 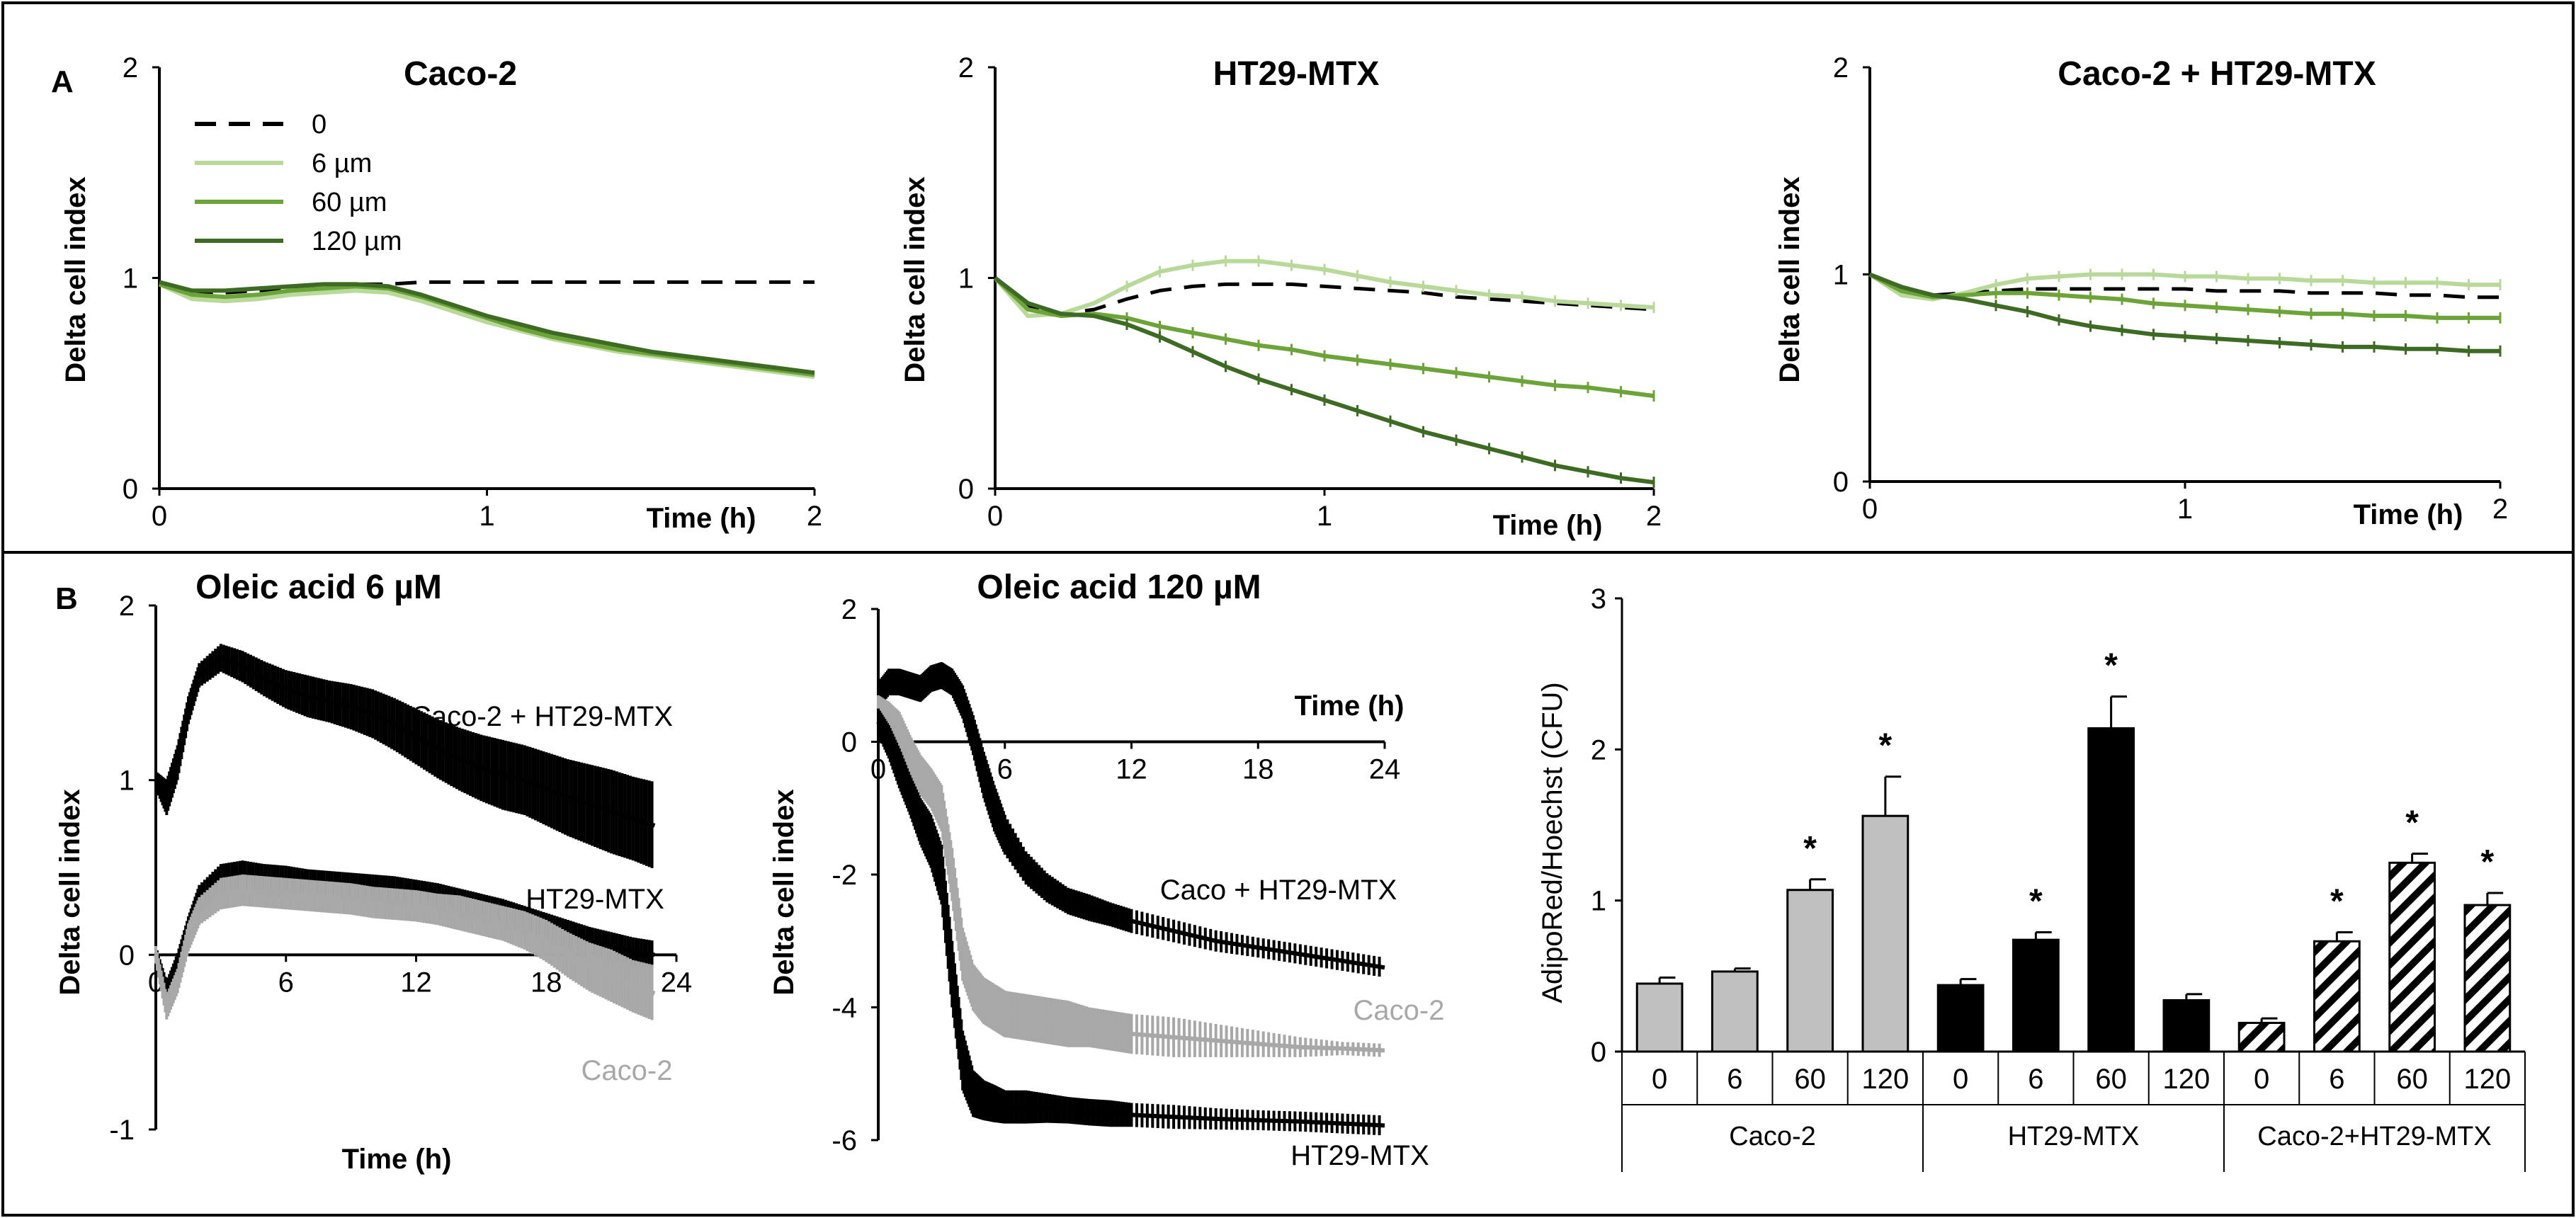 I want to click on a3-x-tick-label: 0, so click(x=1870, y=510).